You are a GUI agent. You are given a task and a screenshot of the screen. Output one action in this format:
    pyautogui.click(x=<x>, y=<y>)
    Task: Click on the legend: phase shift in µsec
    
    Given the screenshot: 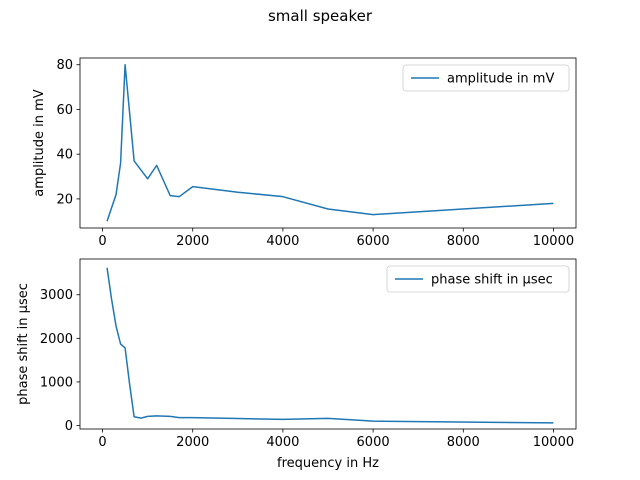 What is the action you would take?
    pyautogui.click(x=478, y=279)
    